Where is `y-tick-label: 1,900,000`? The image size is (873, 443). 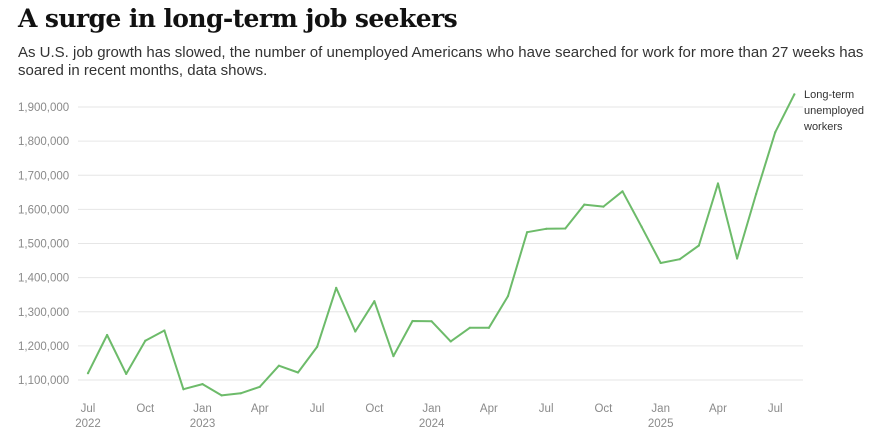
y-tick-label: 1,900,000 is located at coordinates (43, 108).